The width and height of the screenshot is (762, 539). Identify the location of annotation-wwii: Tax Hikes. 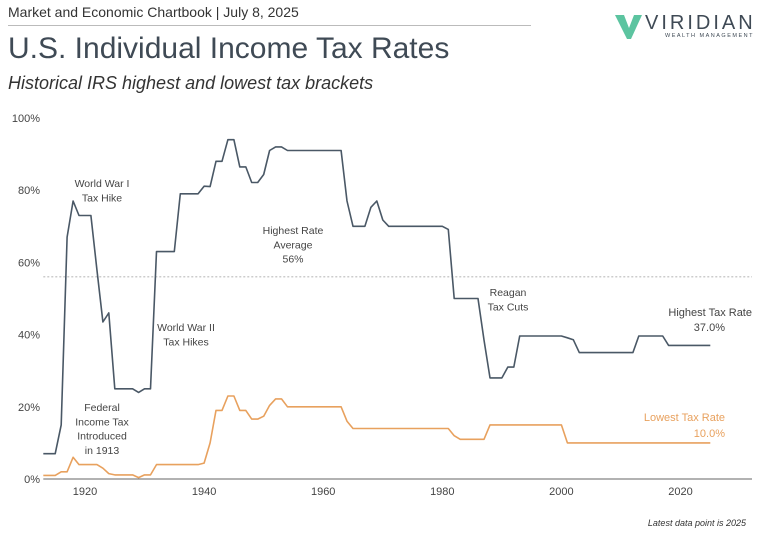
(186, 342).